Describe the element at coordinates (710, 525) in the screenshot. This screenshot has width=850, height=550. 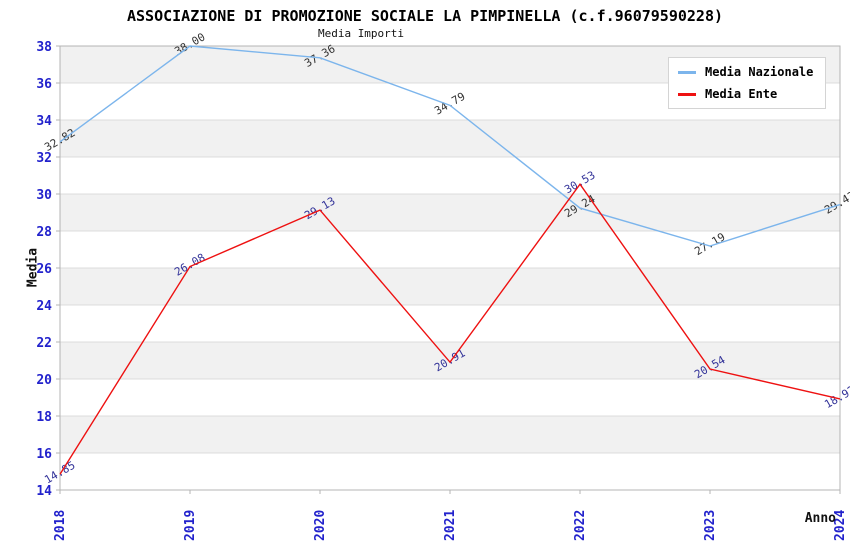
I see `x-tick-label: 2023` at that location.